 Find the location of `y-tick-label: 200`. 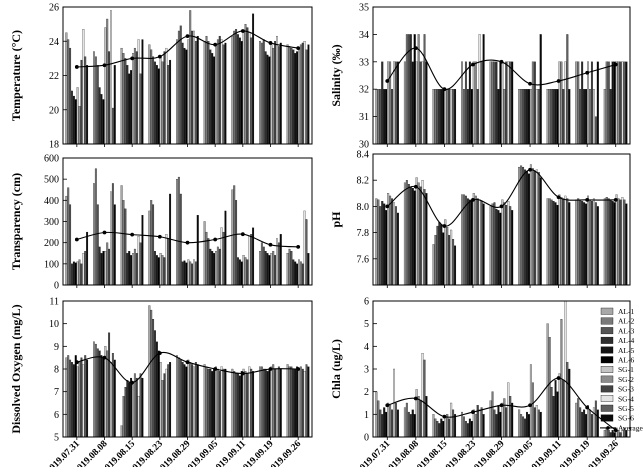

y-tick-label: 200 is located at coordinates (51, 243).